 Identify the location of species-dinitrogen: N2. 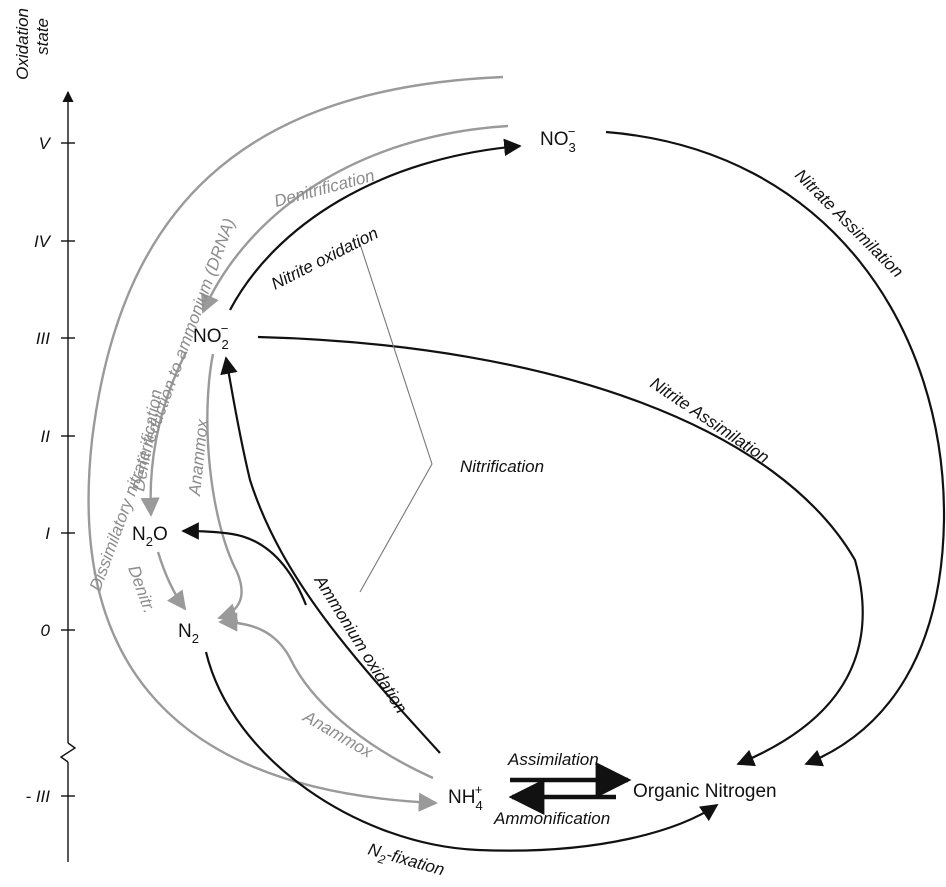
(188, 633).